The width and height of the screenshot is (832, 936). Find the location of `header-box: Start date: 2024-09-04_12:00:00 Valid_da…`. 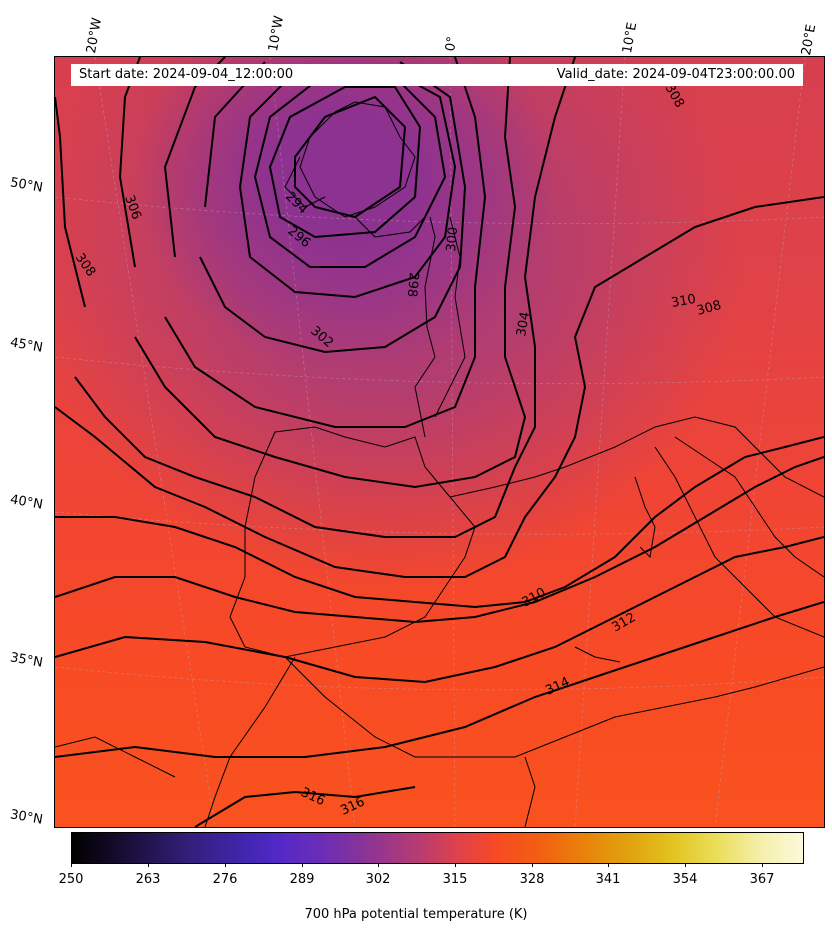

header-box: Start date: 2024-09-04_12:00:00 Valid_da… is located at coordinates (437, 75).